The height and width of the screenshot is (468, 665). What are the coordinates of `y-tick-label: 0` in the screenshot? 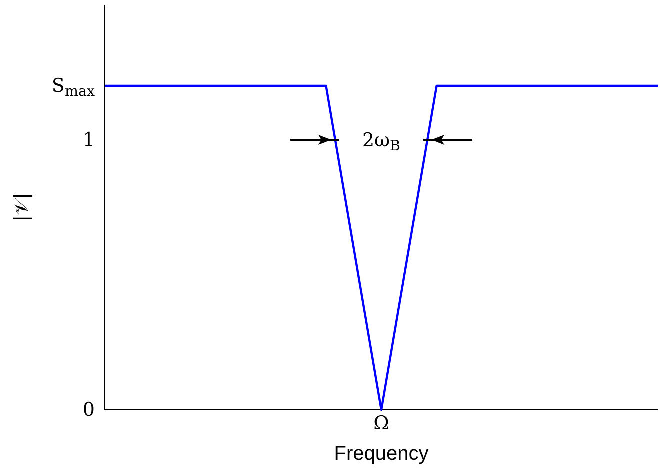 It's located at (88, 410).